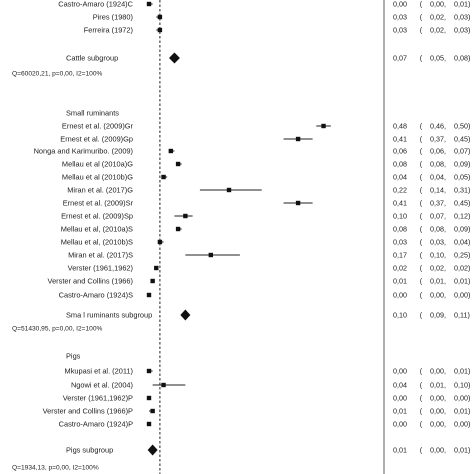  What do you see at coordinates (400, 315) in the screenshot?
I see `subgroup-estimate: 0,10` at bounding box center [400, 315].